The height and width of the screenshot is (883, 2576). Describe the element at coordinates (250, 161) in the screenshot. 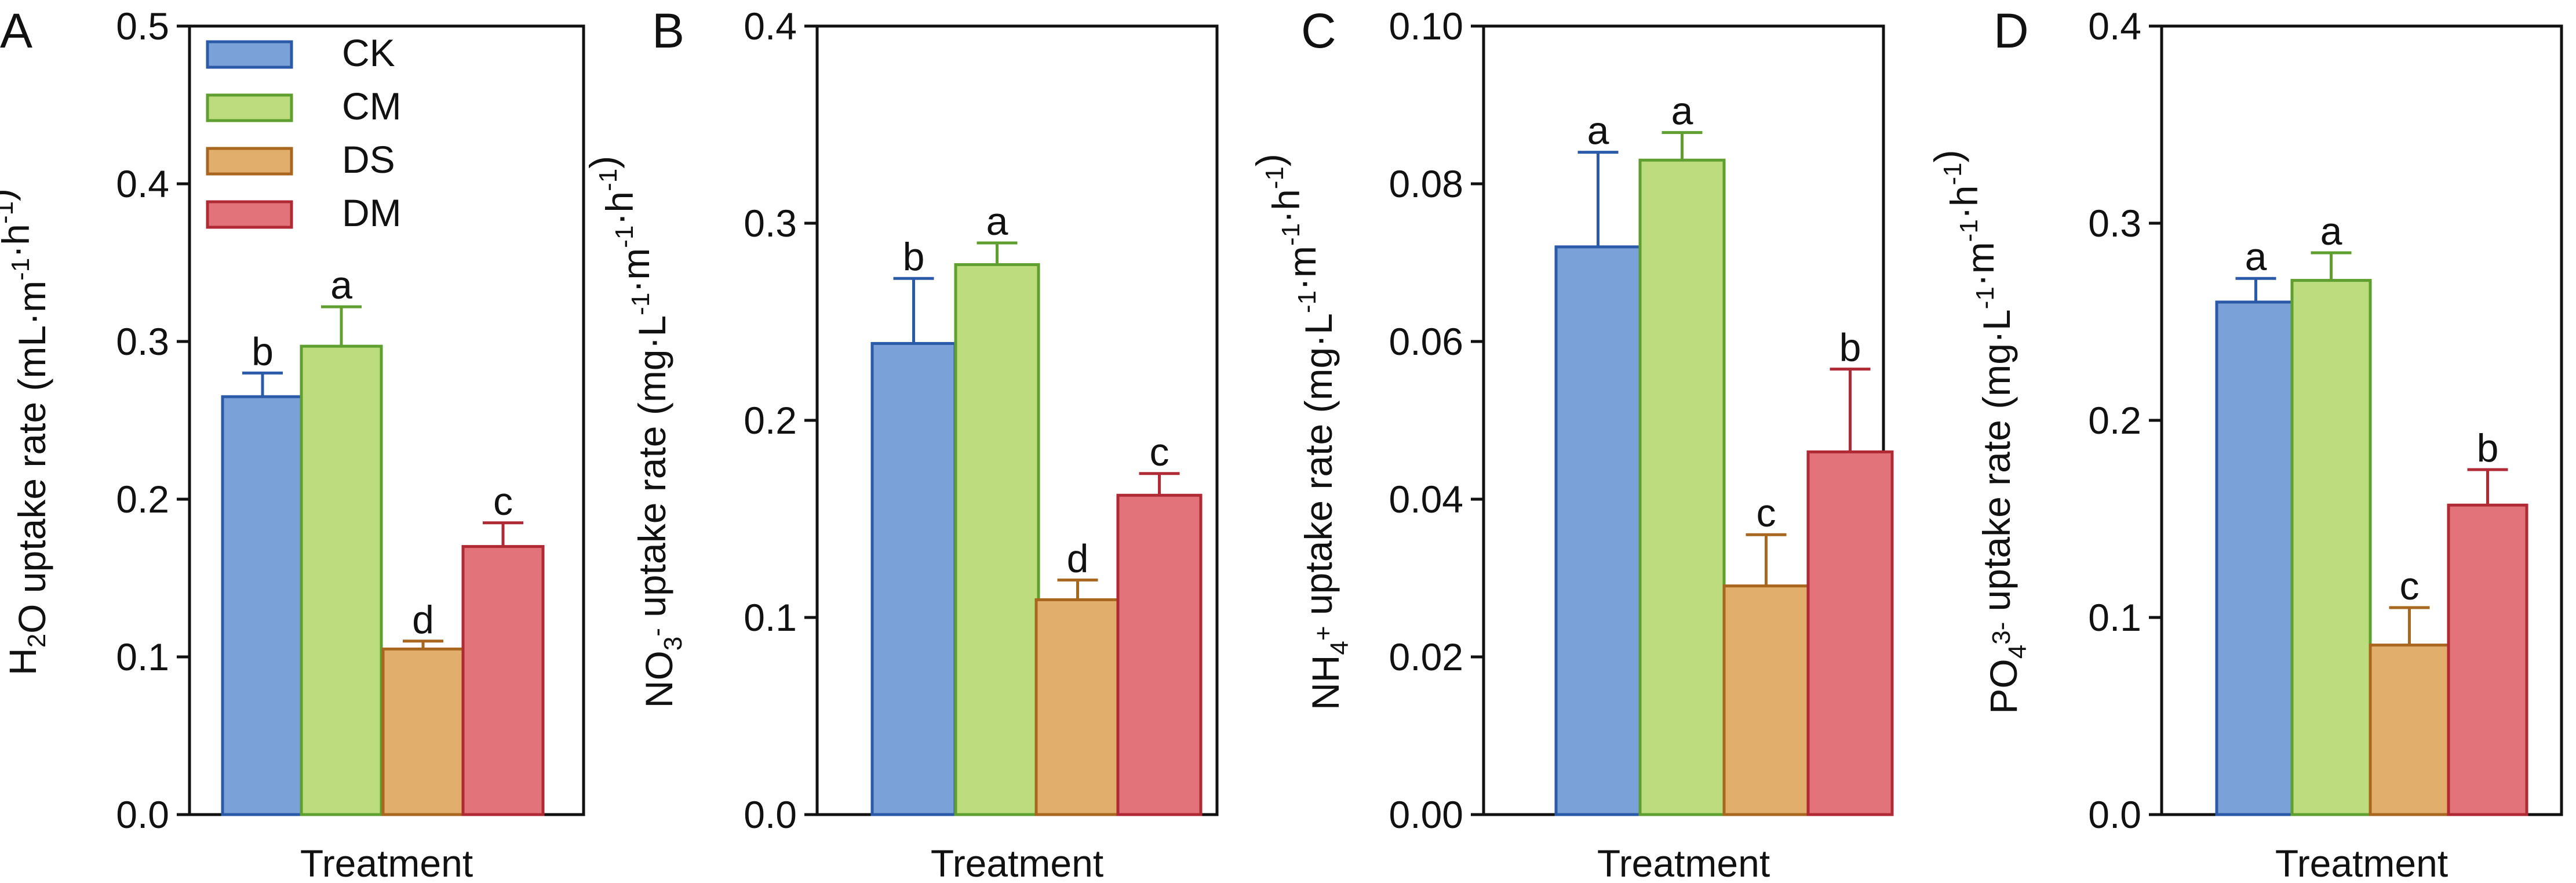

I see `legend-swatch-ds` at that location.